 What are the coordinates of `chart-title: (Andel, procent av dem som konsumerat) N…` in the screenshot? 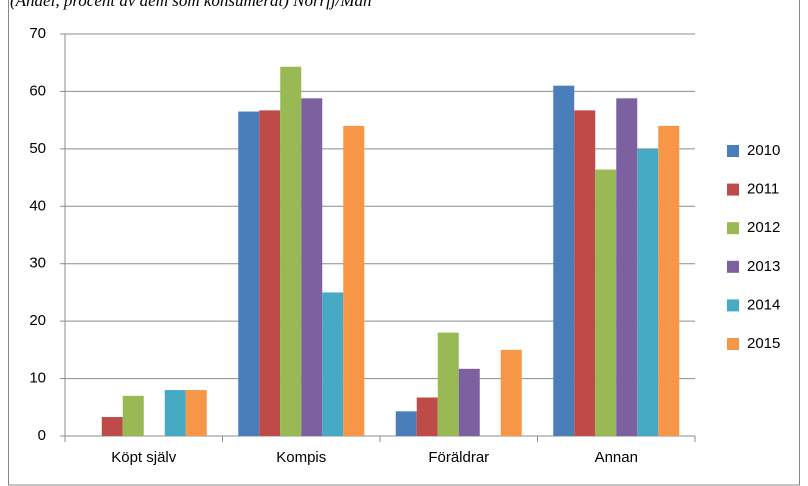 It's located at (191, 5).